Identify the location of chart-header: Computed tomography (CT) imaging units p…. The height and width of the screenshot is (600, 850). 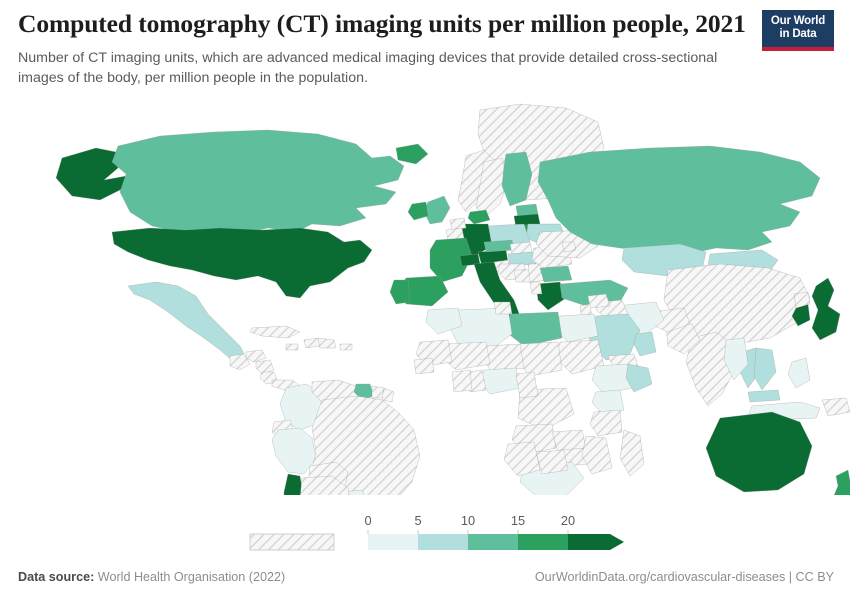
(385, 48).